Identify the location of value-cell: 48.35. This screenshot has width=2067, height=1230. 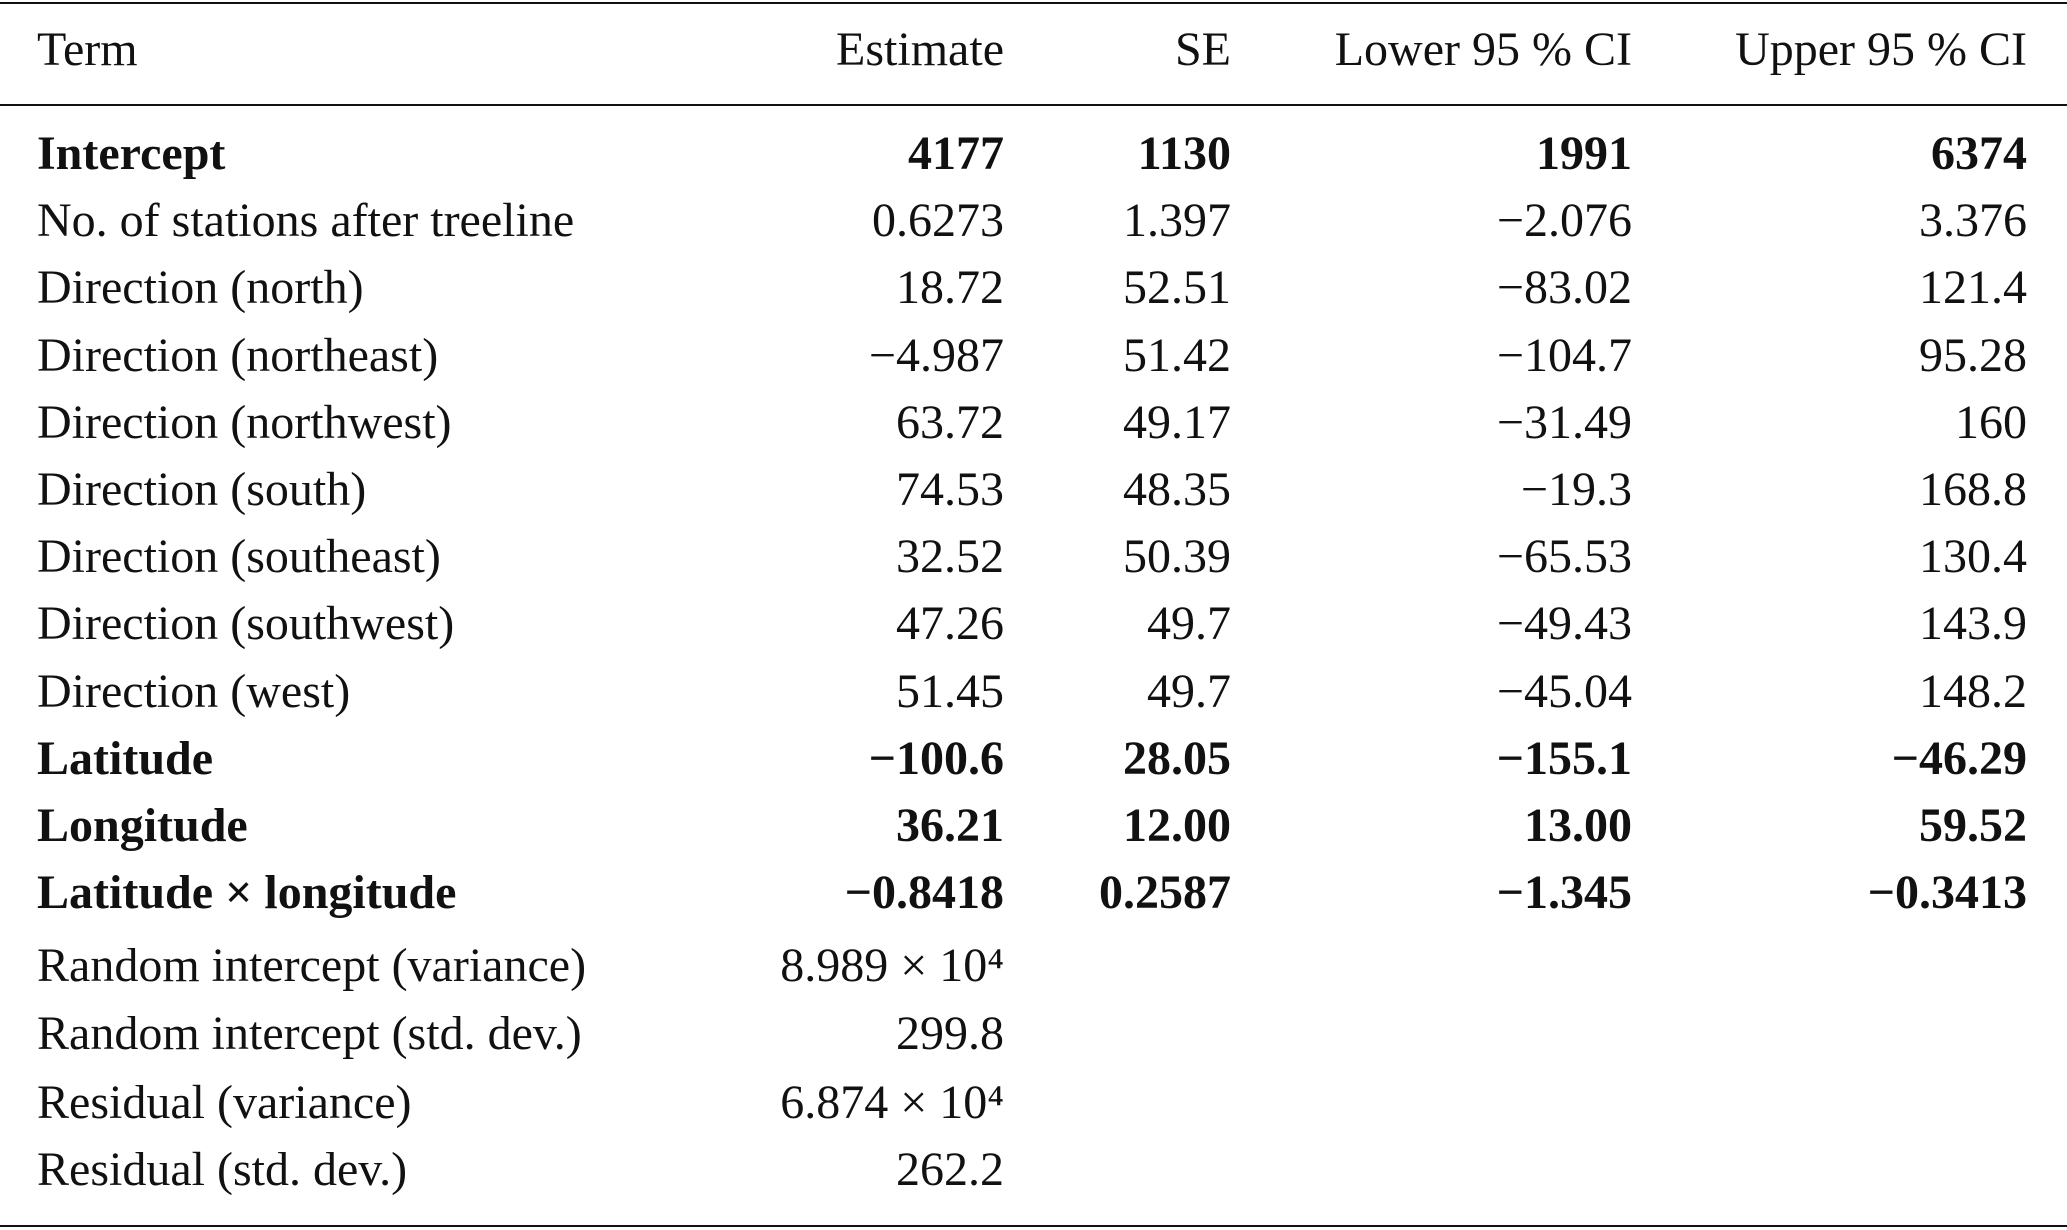
(1177, 489).